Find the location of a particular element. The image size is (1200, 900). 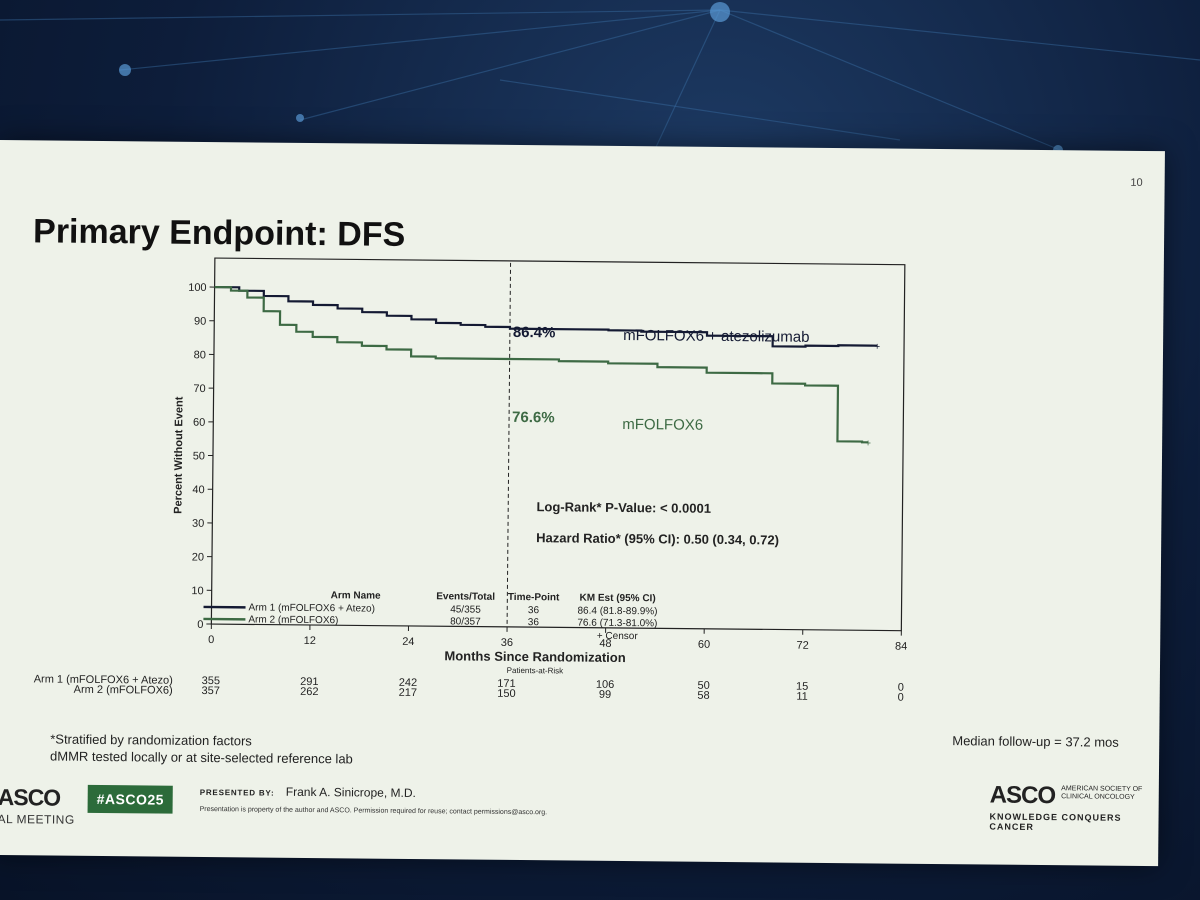

series-line-atezo is located at coordinates (546, 316).